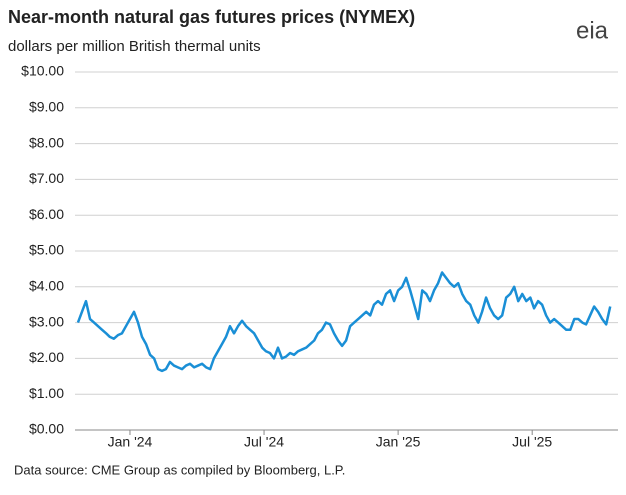 This screenshot has height=495, width=626. Describe the element at coordinates (46, 214) in the screenshot. I see `y-tick-label: $6.00` at that location.